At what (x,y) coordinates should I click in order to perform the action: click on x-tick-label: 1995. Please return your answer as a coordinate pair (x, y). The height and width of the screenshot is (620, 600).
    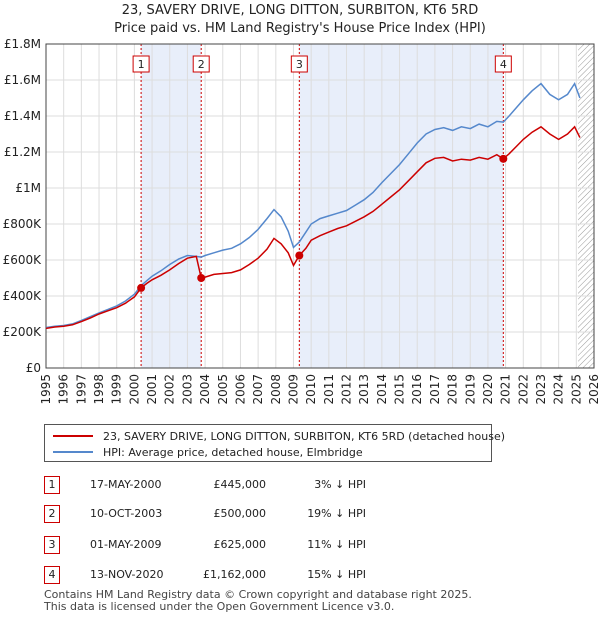
    Looking at the image, I should click on (46, 389).